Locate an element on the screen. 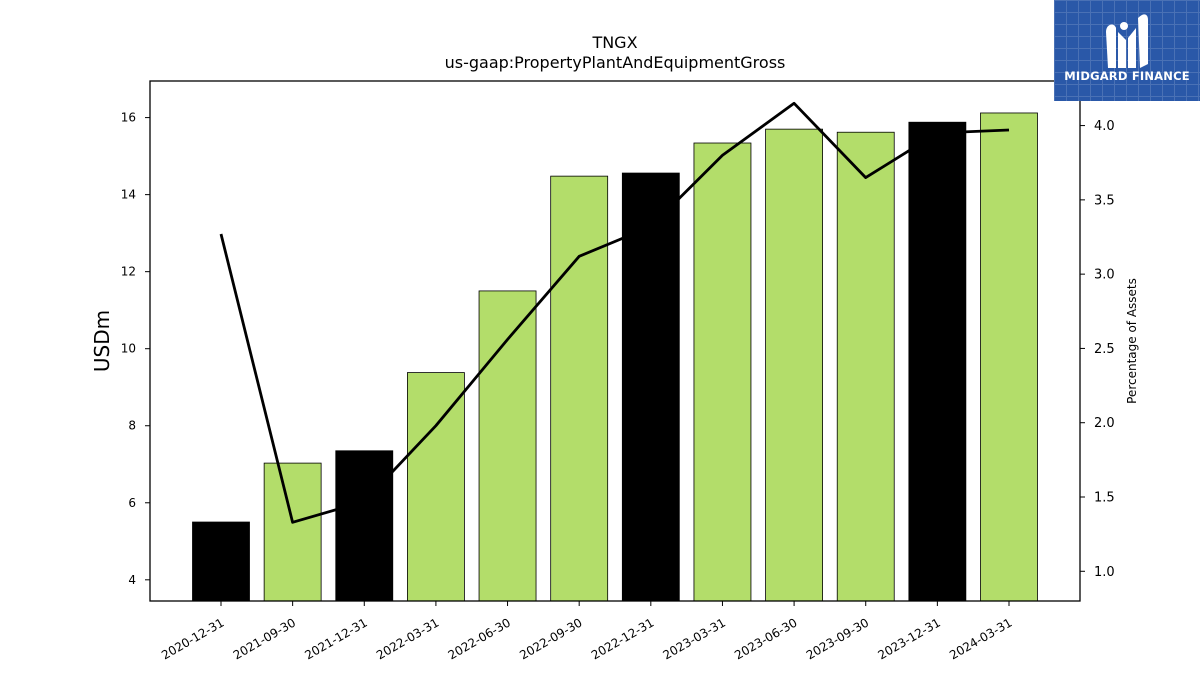 The image size is (1200, 675). right-tick-label: 2.5 is located at coordinates (1104, 349).